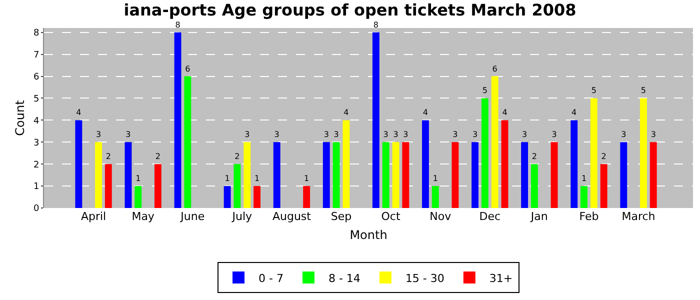  What do you see at coordinates (292, 216) in the screenshot?
I see `x-tick-label: August` at bounding box center [292, 216].